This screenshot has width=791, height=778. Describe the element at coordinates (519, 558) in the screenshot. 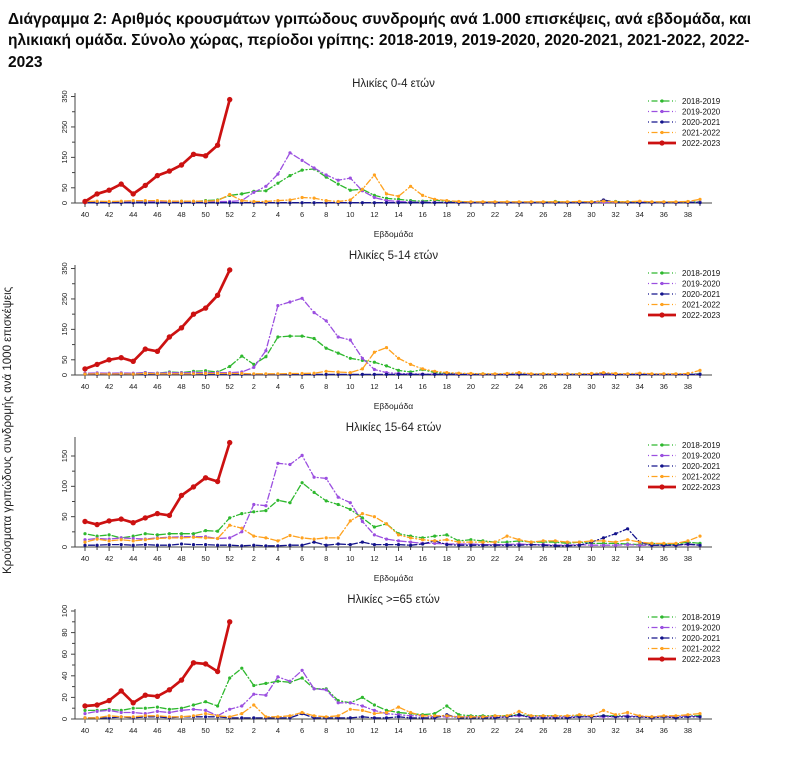

I see `x-tick-label: 24` at that location.